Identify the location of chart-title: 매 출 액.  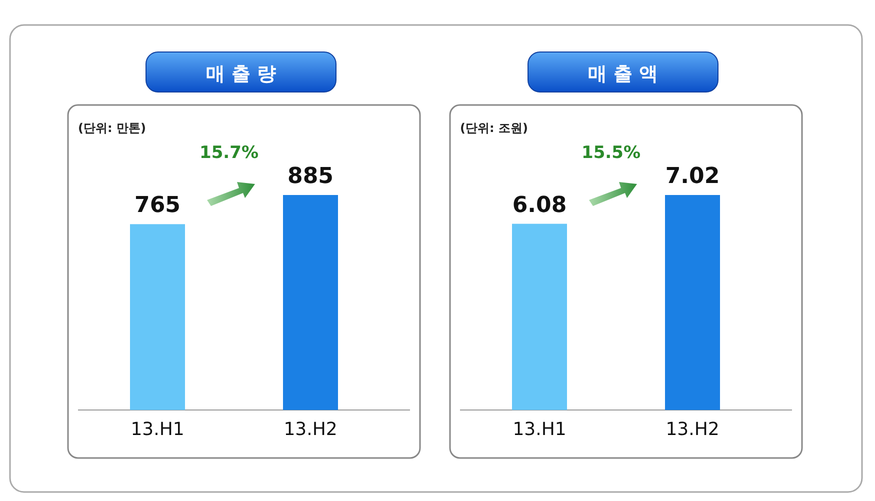
(623, 74).